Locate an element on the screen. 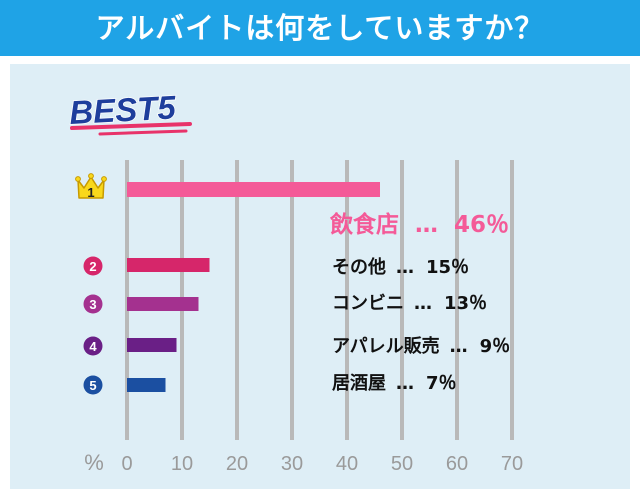  value-label-4: アパレル販売 … 9％ is located at coordinates (421, 346).